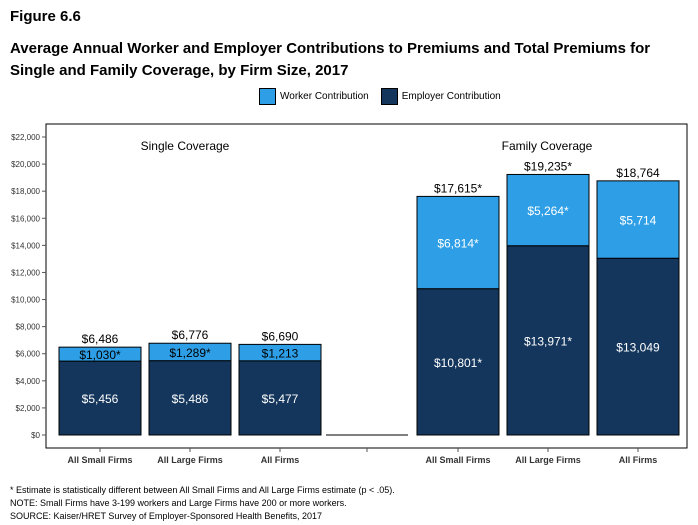 The width and height of the screenshot is (698, 525). I want to click on data-label-employer: $10,801*, so click(458, 363).